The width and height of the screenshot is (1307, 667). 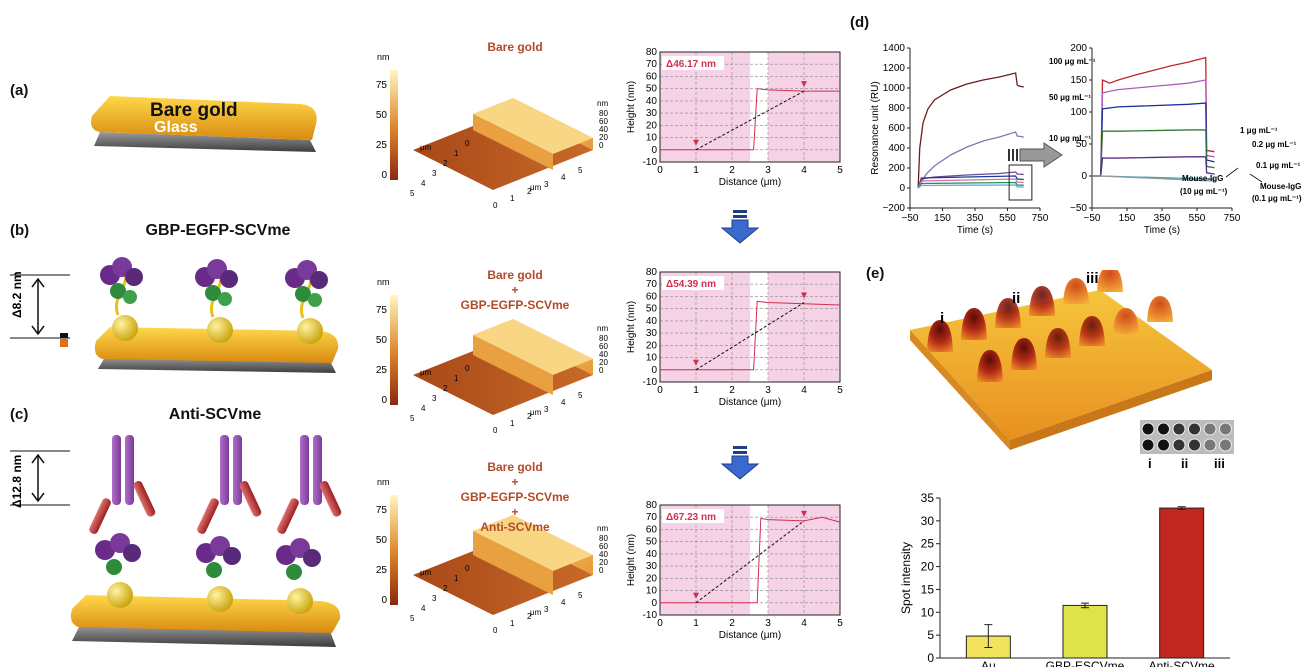 What do you see at coordinates (631, 327) in the screenshot?
I see `y-axis-label: Height (nm)` at bounding box center [631, 327].